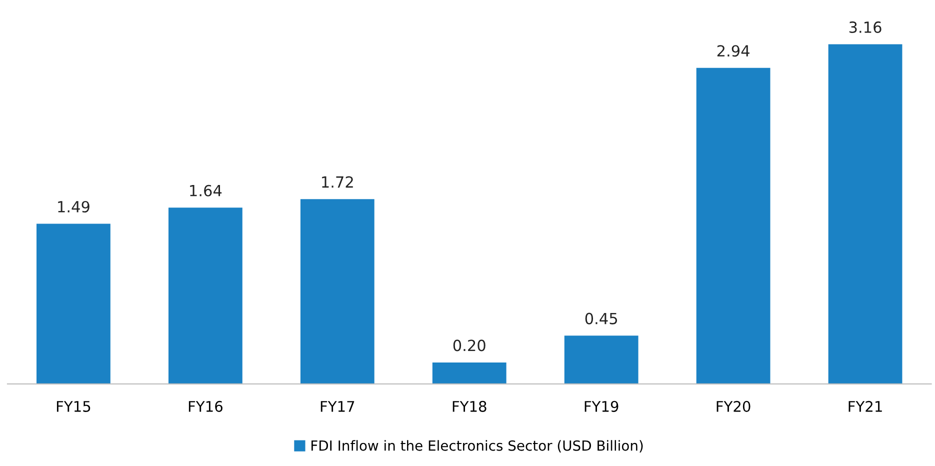  I want to click on x-tick-label: FY19, so click(601, 406).